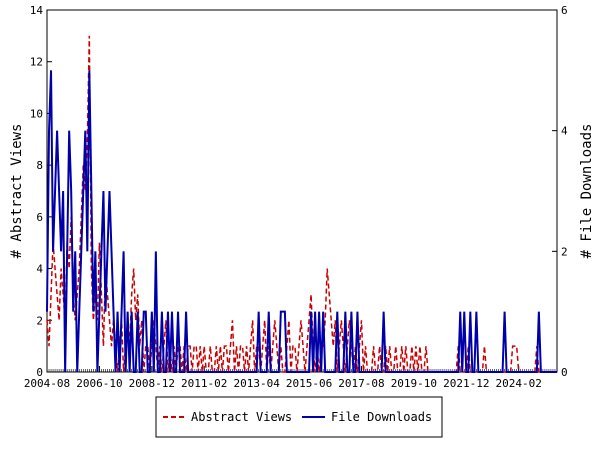  What do you see at coordinates (309, 383) in the screenshot?
I see `x-tick-label: 2015-06` at bounding box center [309, 383].